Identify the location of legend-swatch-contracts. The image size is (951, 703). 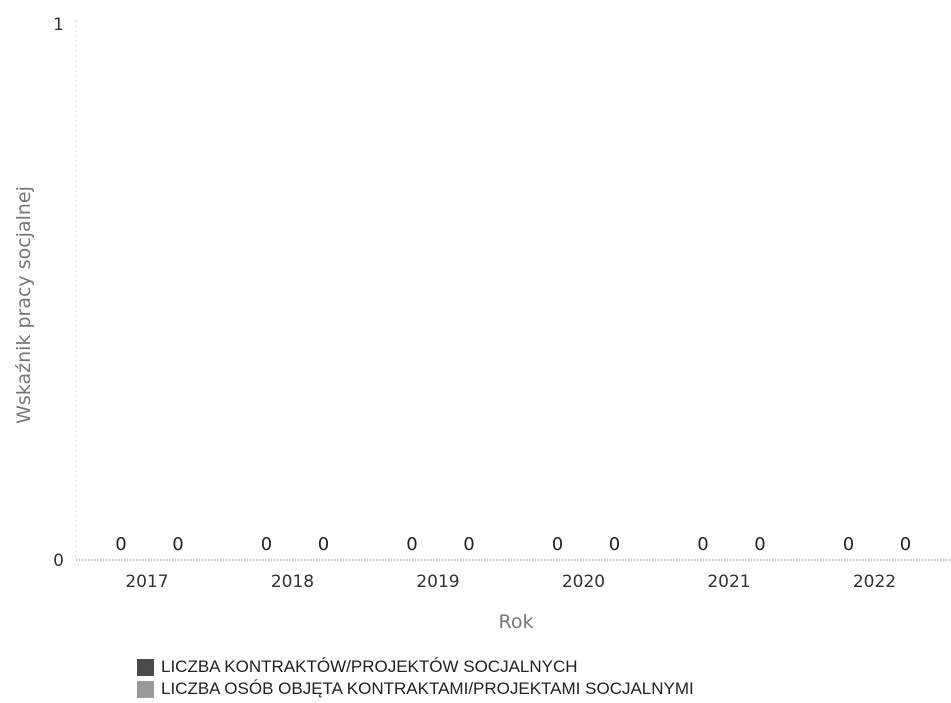
(145, 667).